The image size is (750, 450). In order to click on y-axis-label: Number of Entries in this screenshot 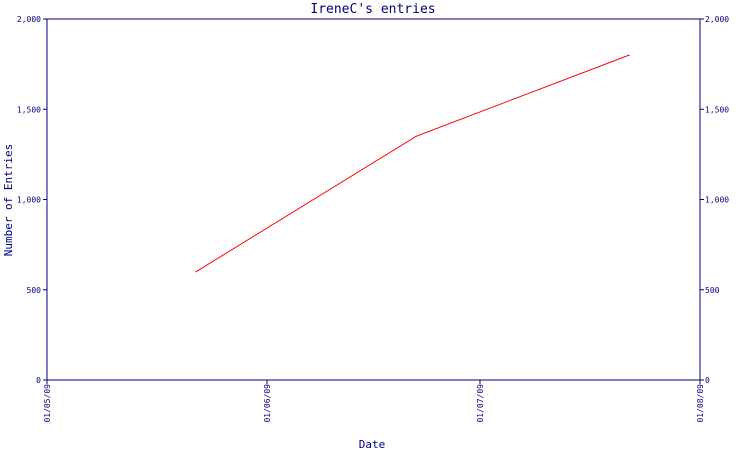, I will do `click(8, 200)`.